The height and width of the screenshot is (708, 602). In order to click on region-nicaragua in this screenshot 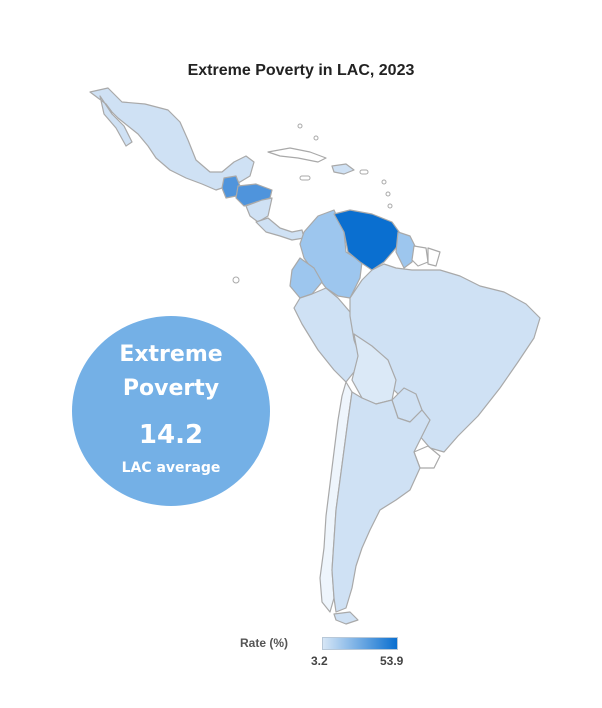, I will do `click(259, 210)`.